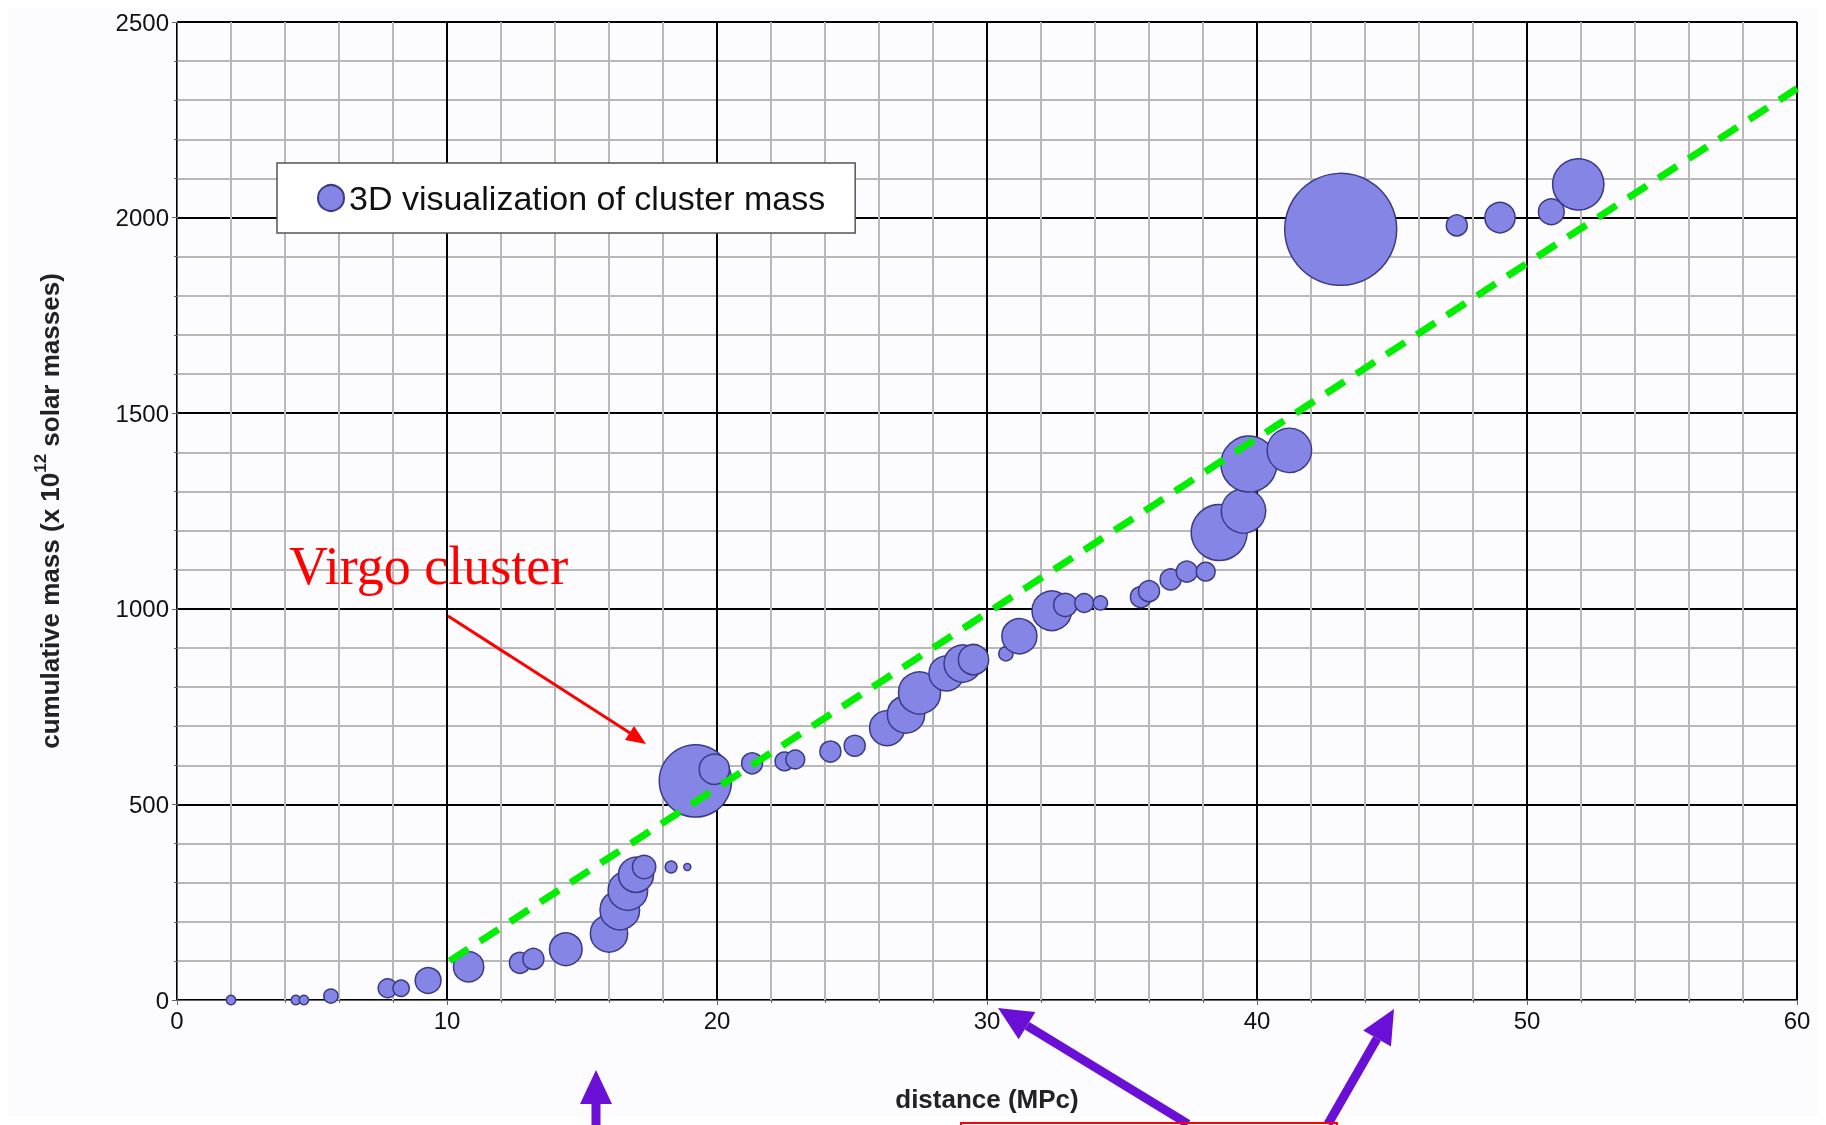  I want to click on x-tick-label: 10, so click(447, 1020).